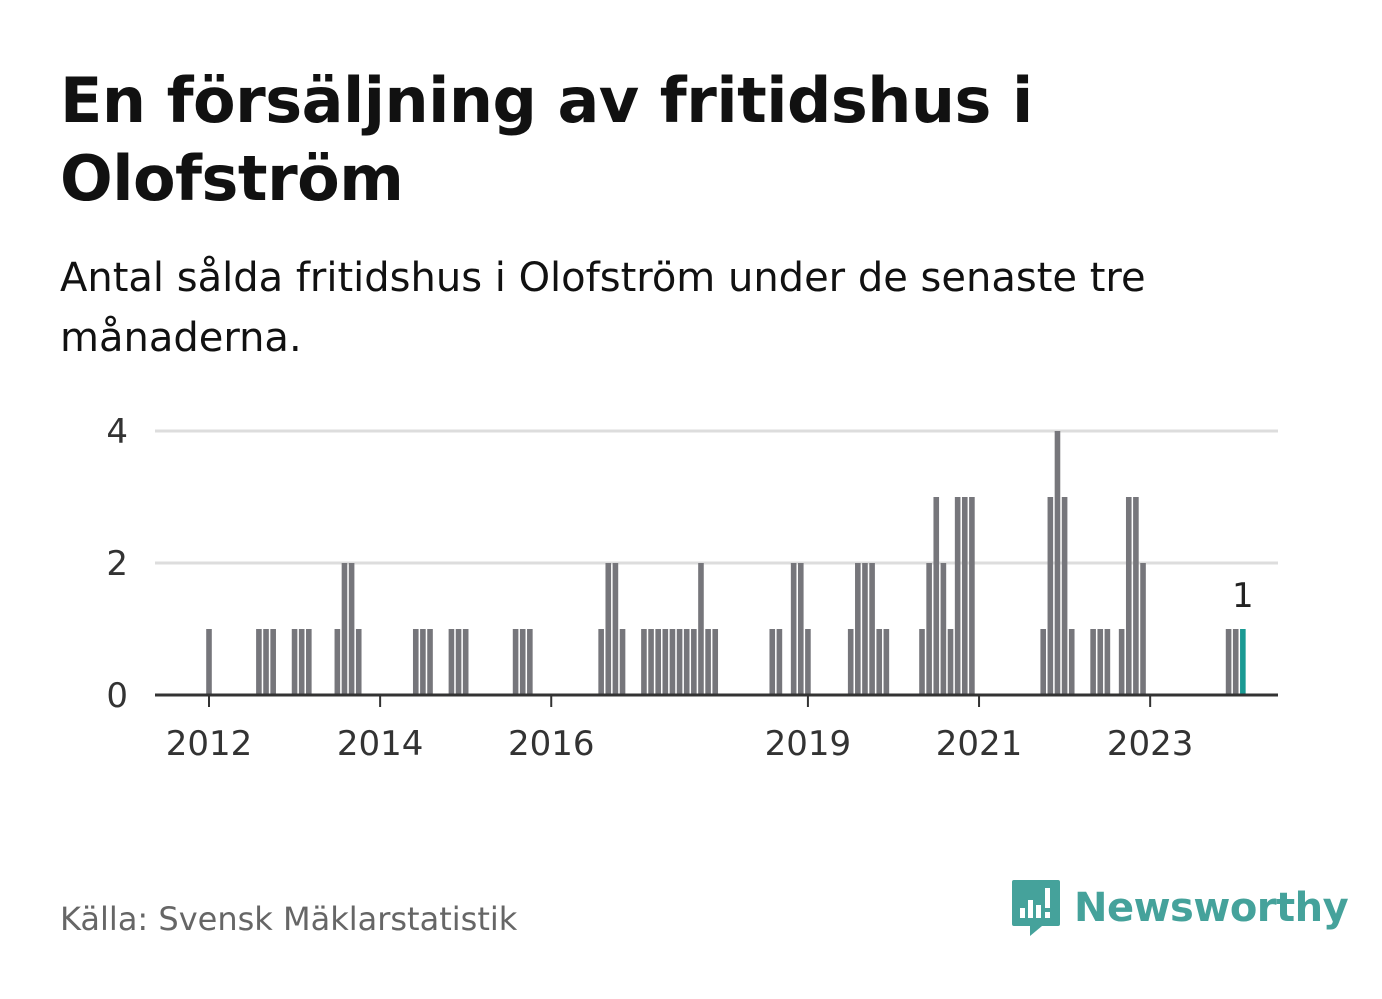 The width and height of the screenshot is (1382, 999). I want to click on y-tick-label: 4, so click(117, 432).